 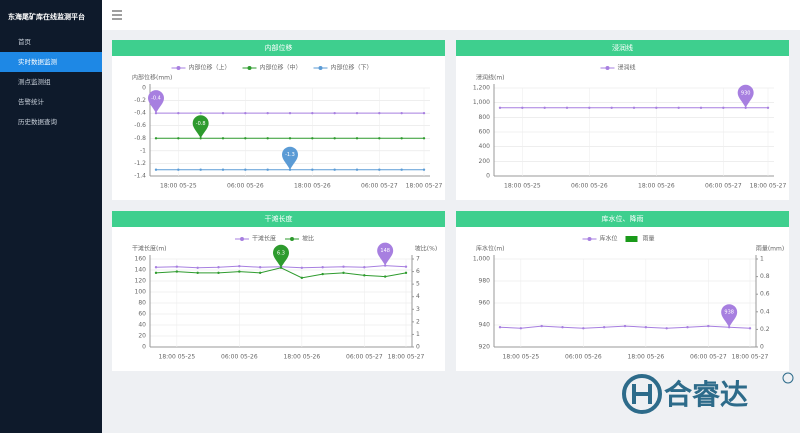 I want to click on y-tick-label: -0.6, so click(x=140, y=125).